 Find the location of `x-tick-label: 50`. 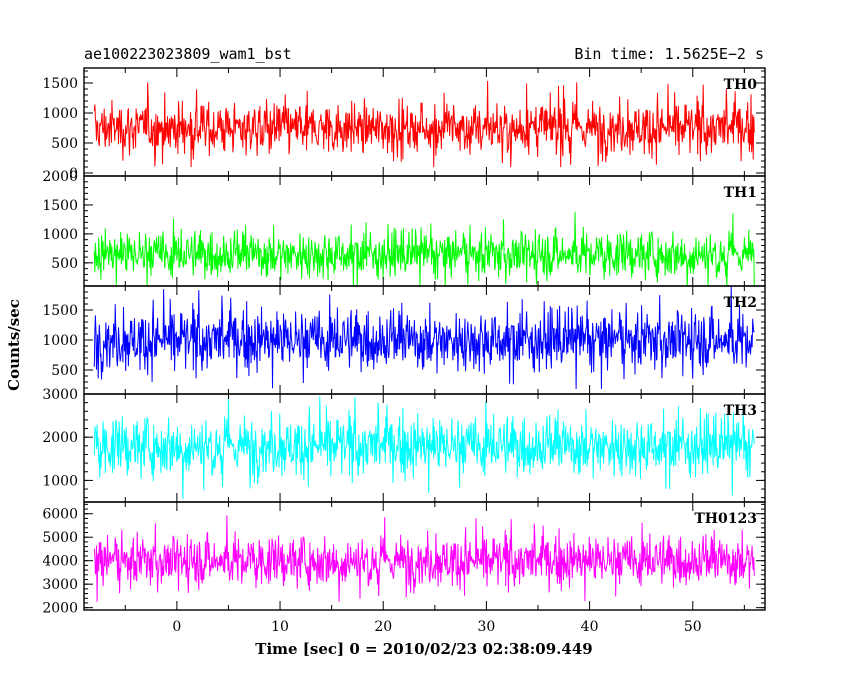

x-tick-label: 50 is located at coordinates (693, 627).